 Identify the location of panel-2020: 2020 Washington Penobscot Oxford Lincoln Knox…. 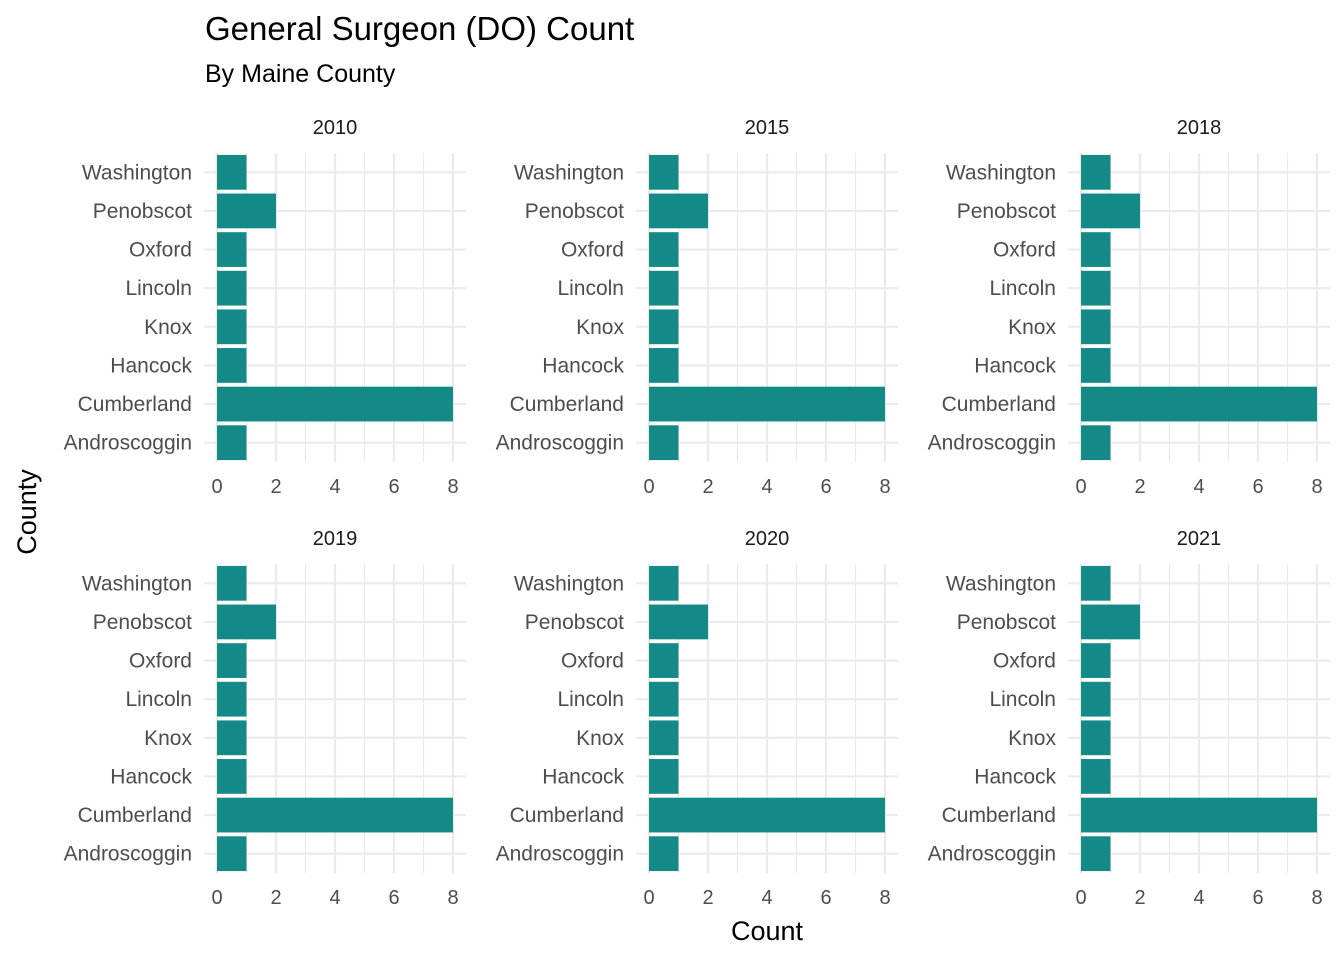
(697, 718).